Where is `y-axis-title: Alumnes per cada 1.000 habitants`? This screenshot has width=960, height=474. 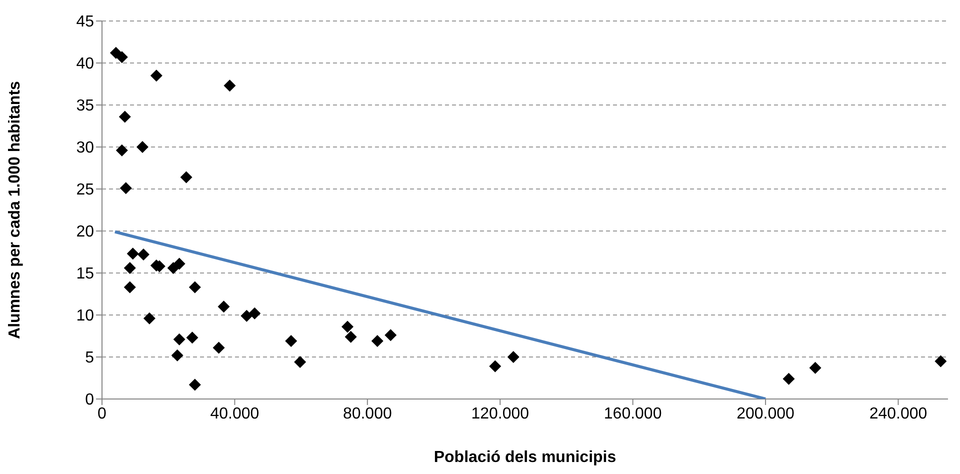
y-axis-title: Alumnes per cada 1.000 habitants is located at coordinates (15, 209).